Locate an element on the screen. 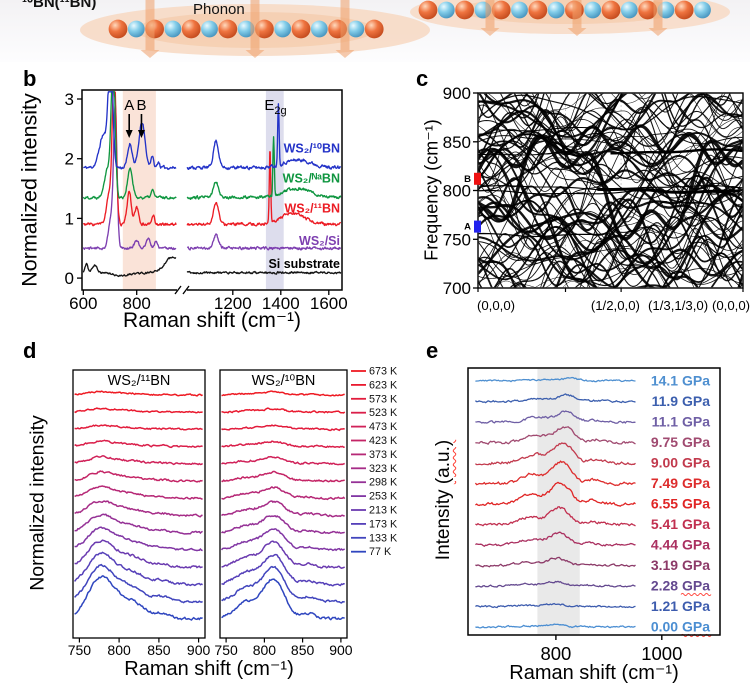 This screenshot has width=750, height=700. y-tick-label: 750 is located at coordinates (457, 239).